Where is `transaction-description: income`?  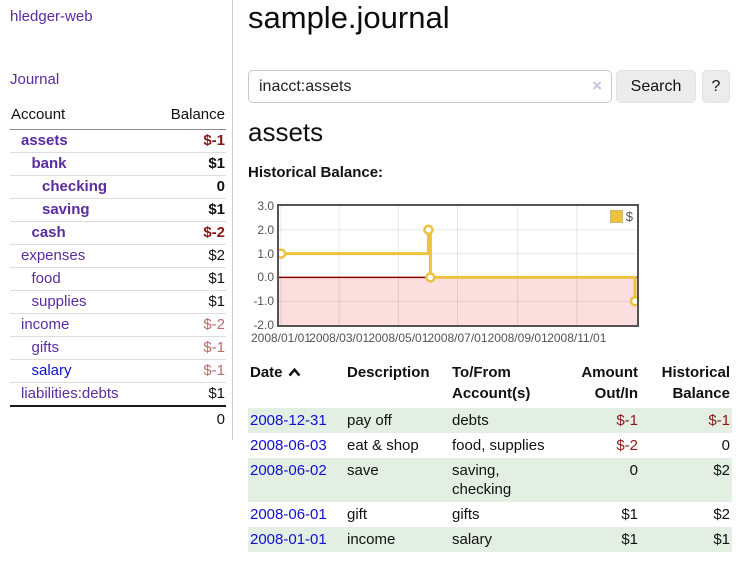 transaction-description: income is located at coordinates (371, 539).